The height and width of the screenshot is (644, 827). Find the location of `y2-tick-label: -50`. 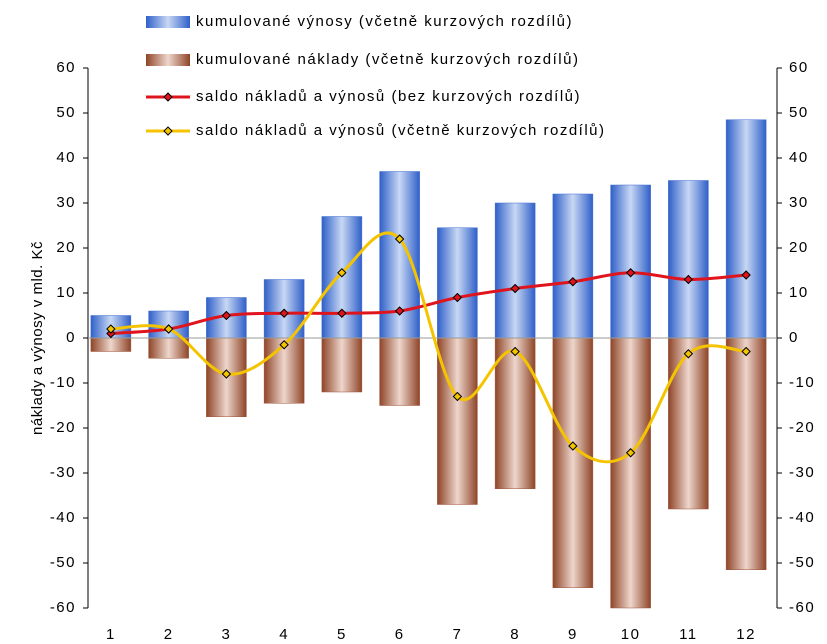

y2-tick-label: -50 is located at coordinates (802, 562).